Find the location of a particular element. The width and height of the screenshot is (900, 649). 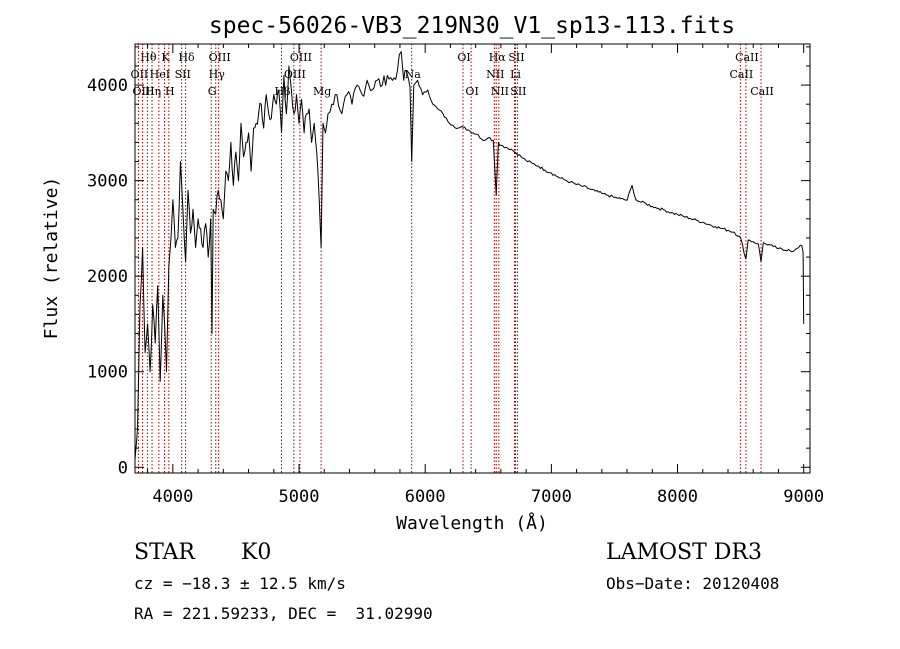

spectral-line-label: Hα is located at coordinates (498, 57).